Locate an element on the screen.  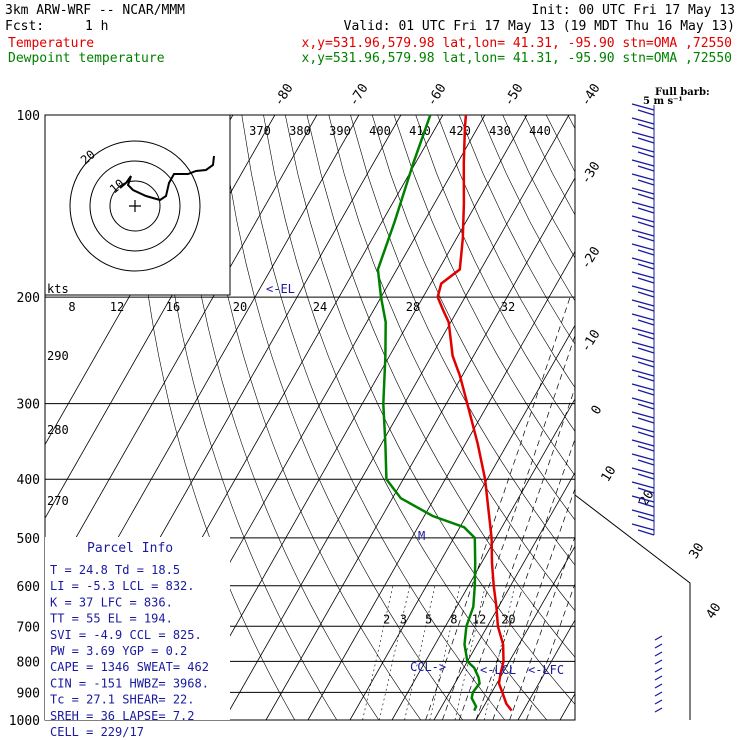
pressure-tick-label: 1000 is located at coordinates (24, 721).